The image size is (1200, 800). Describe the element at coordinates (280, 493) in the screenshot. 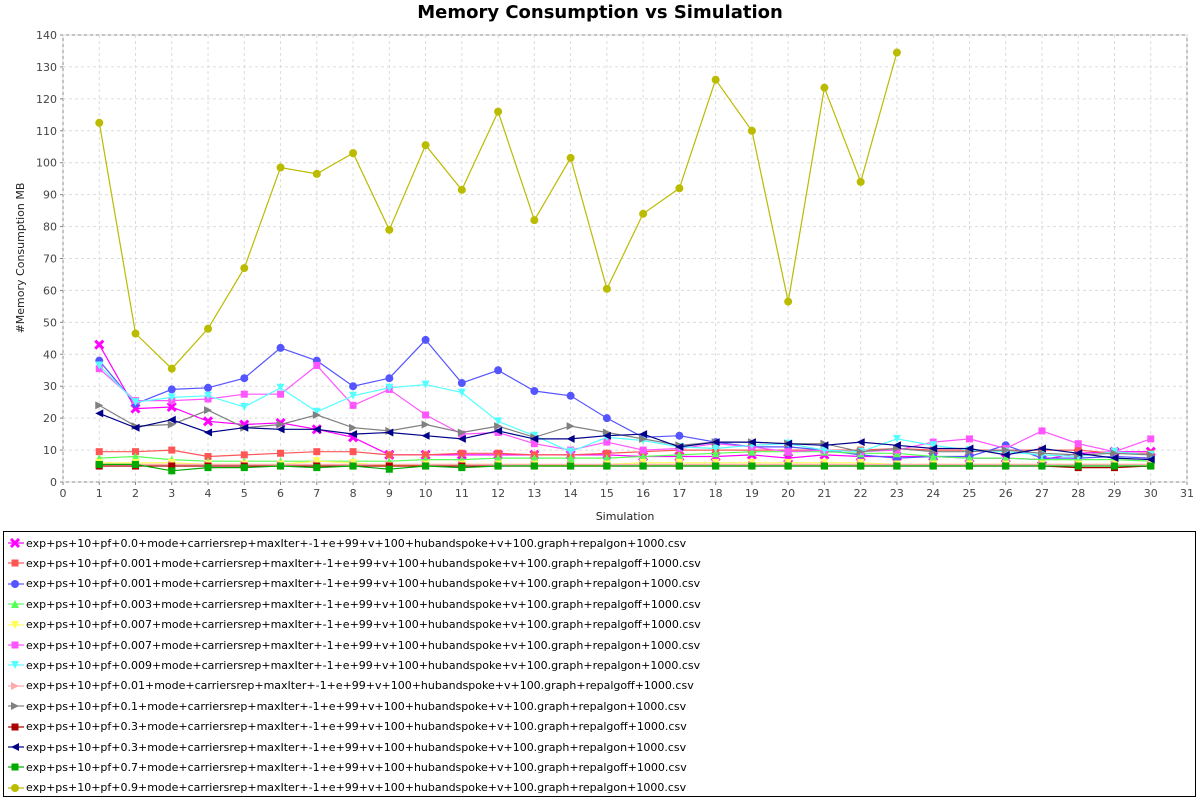

I see `x-tick-label: 6` at that location.